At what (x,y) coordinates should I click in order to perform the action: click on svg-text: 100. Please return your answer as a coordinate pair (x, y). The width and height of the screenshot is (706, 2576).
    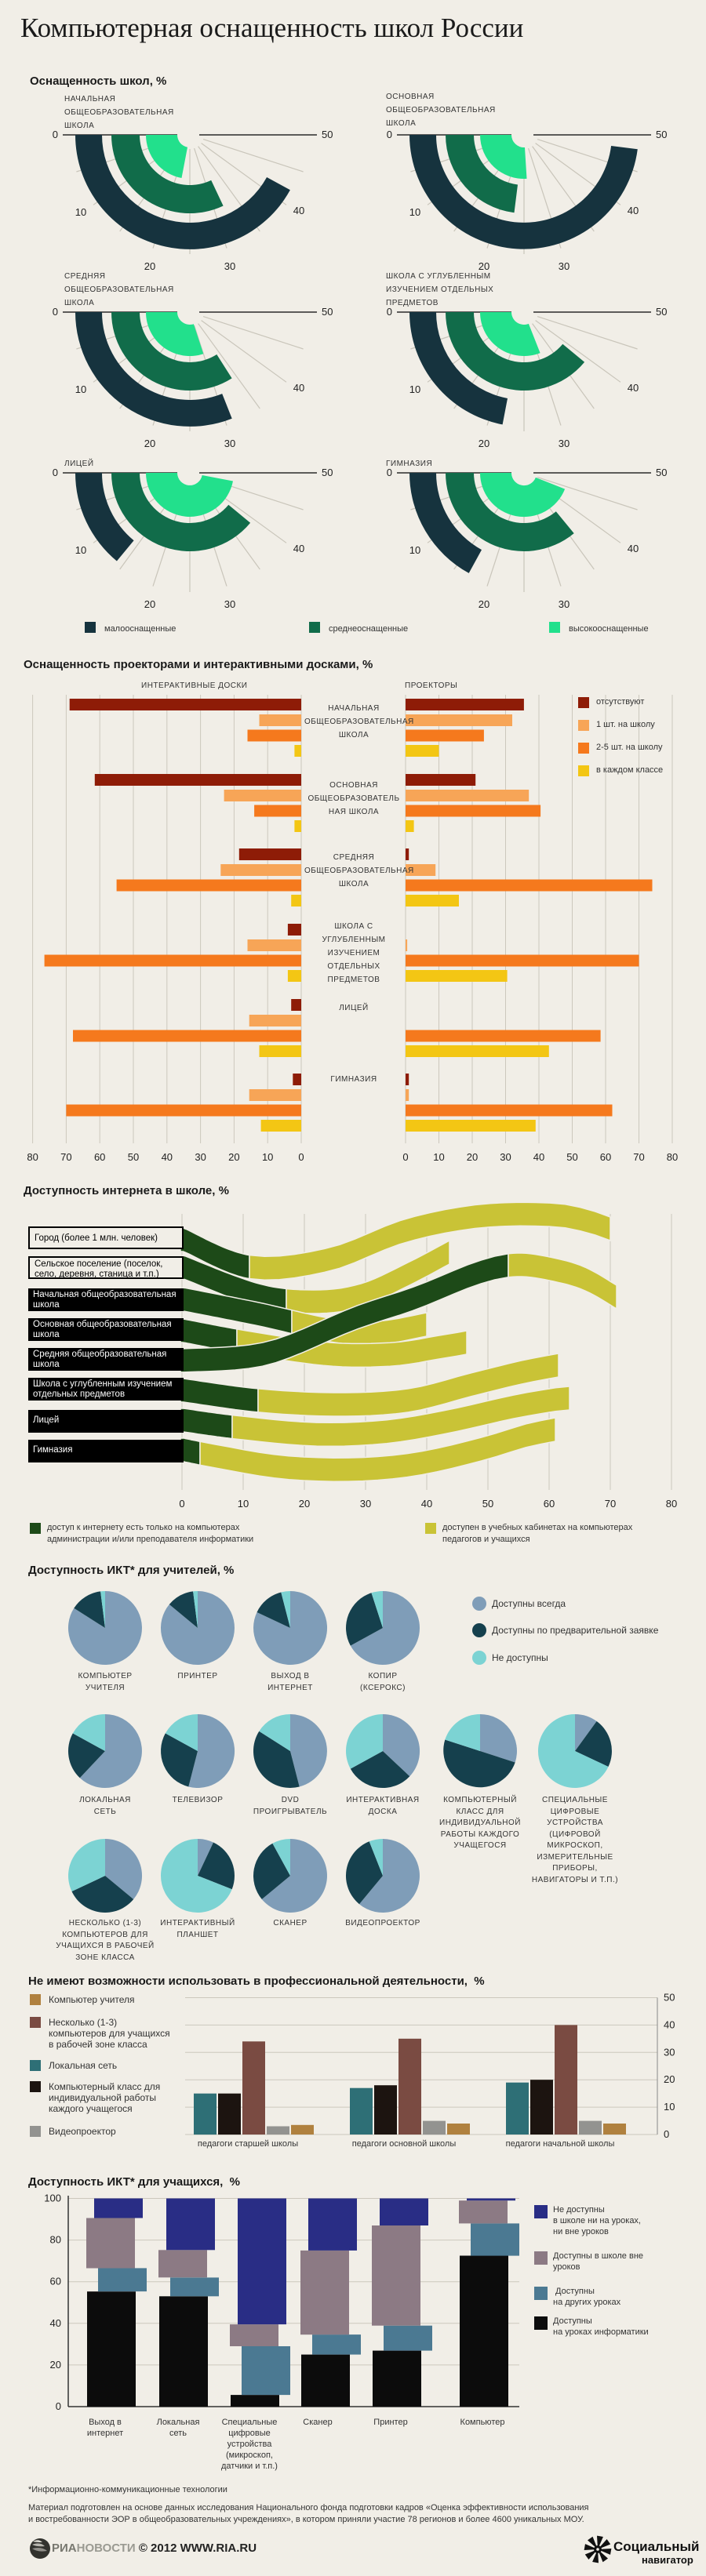
    Looking at the image, I should click on (53, 2198).